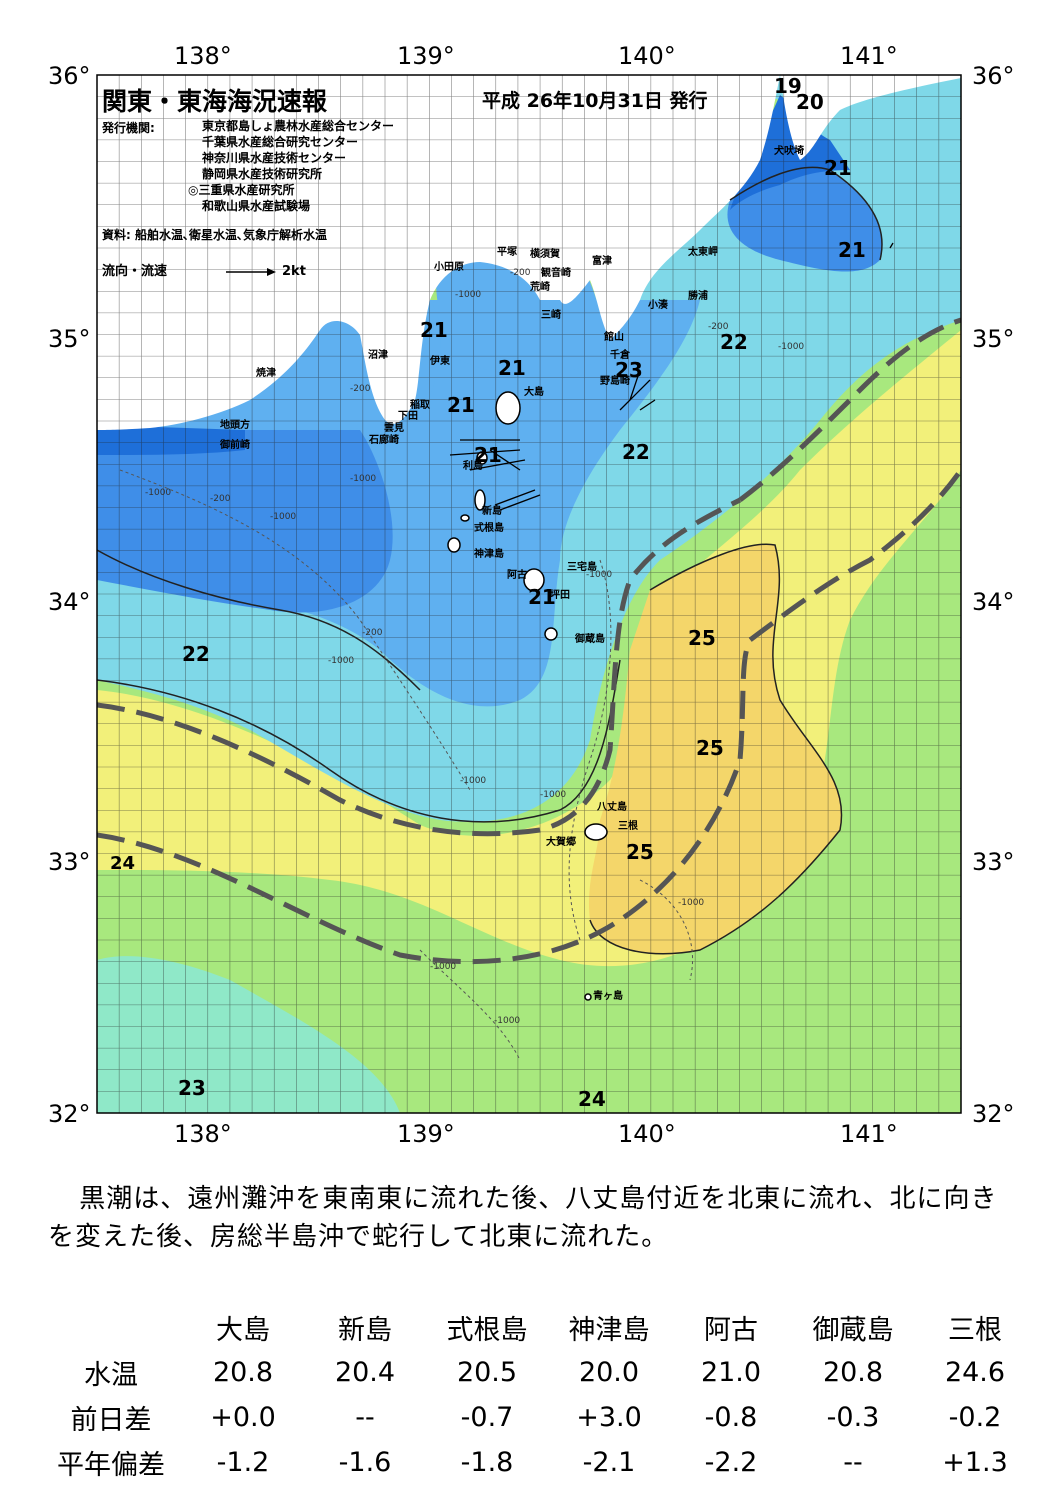 The height and width of the screenshot is (1503, 1064). I want to click on table-cell: --, so click(853, 1462).